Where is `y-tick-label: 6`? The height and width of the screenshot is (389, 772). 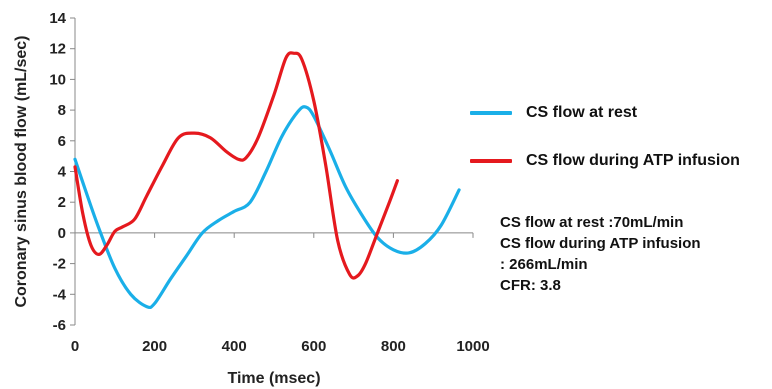
y-tick-label: 6 is located at coordinates (62, 141).